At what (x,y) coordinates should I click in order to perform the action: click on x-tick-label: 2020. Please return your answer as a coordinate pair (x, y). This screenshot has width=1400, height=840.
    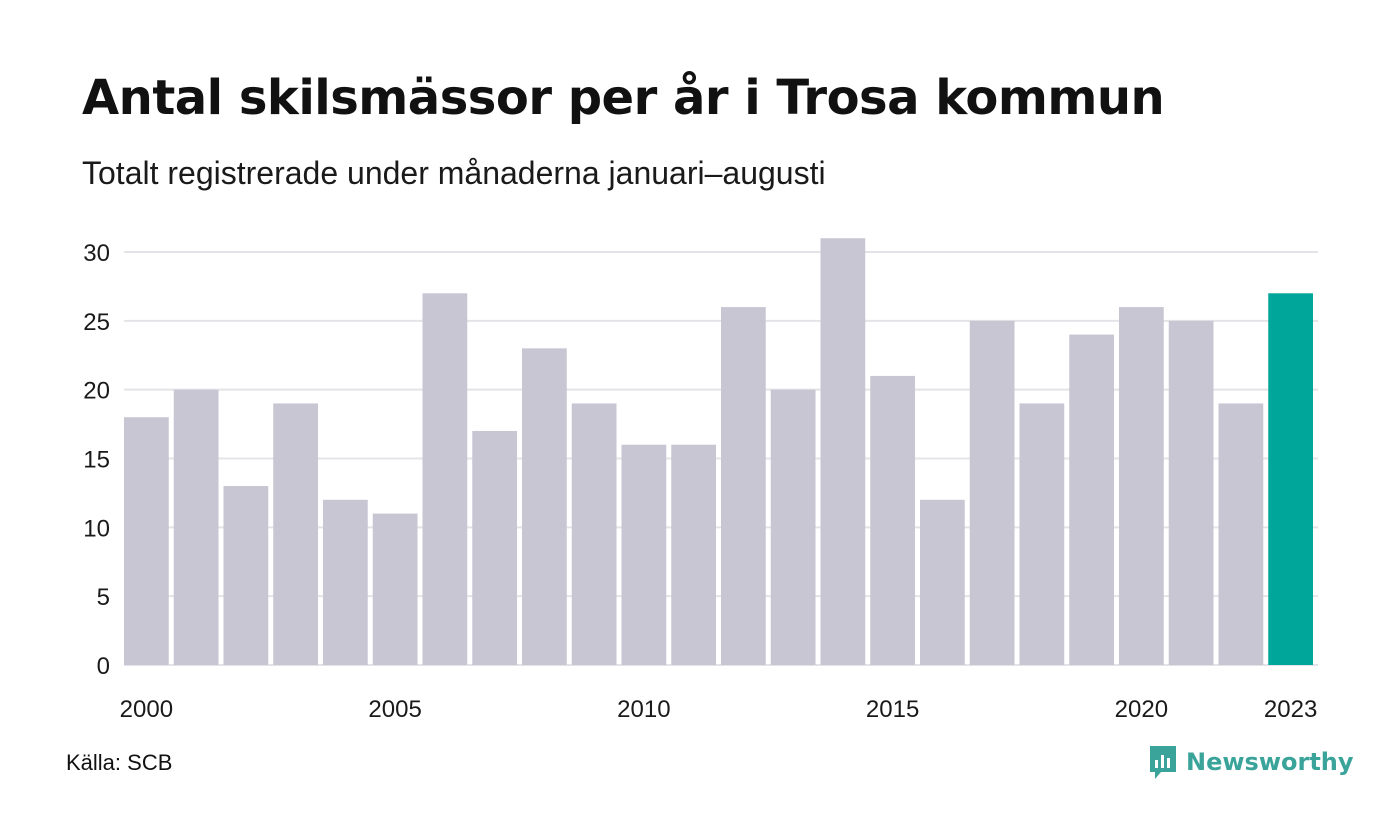
    Looking at the image, I should click on (1141, 709).